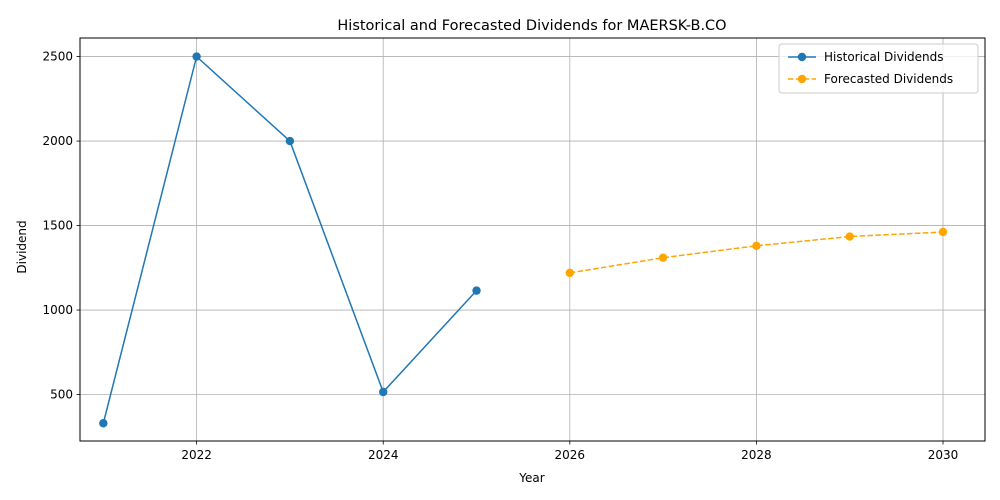  I want to click on legend: Historical Dividends Forecasted Dividends, so click(878, 68).